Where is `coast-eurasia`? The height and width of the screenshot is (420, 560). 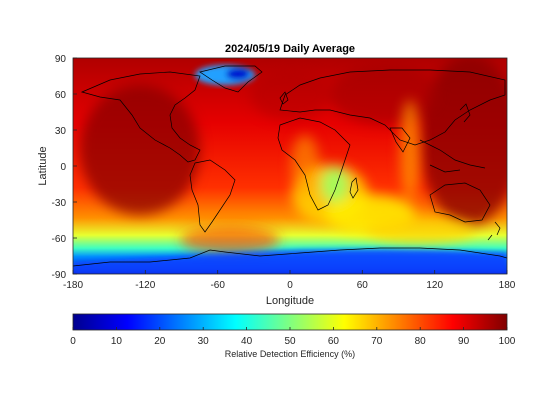 coast-eurasia is located at coordinates (392, 107).